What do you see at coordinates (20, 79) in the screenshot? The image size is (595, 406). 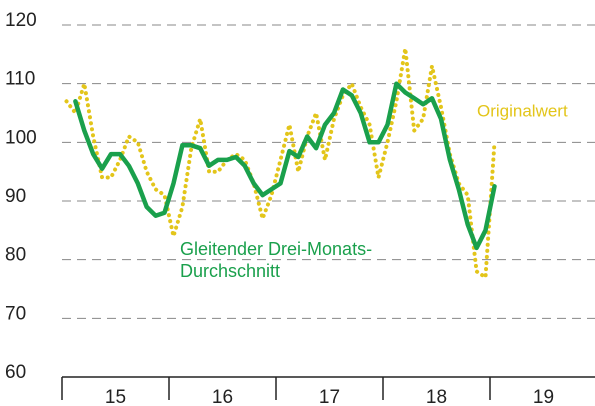 I see `y-tick-label: 110` at bounding box center [20, 79].